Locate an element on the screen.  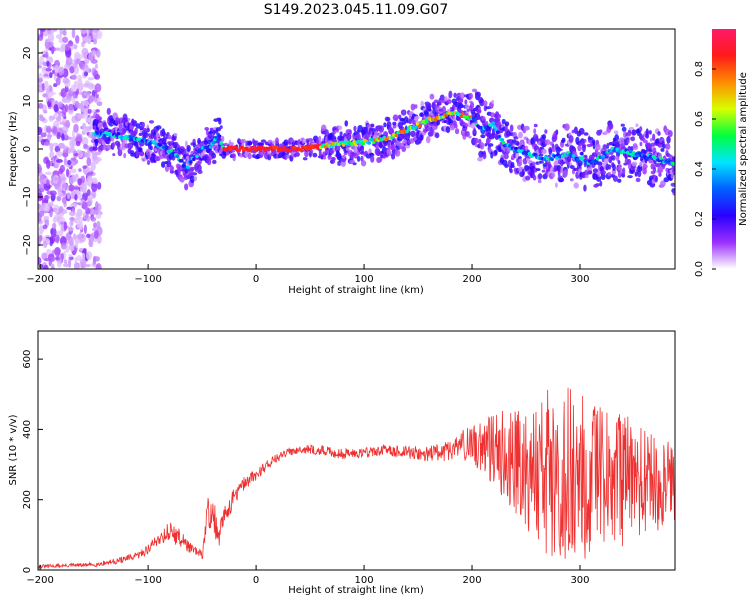
snr-y-label: SNR (10 * v/v) is located at coordinates (13, 449).